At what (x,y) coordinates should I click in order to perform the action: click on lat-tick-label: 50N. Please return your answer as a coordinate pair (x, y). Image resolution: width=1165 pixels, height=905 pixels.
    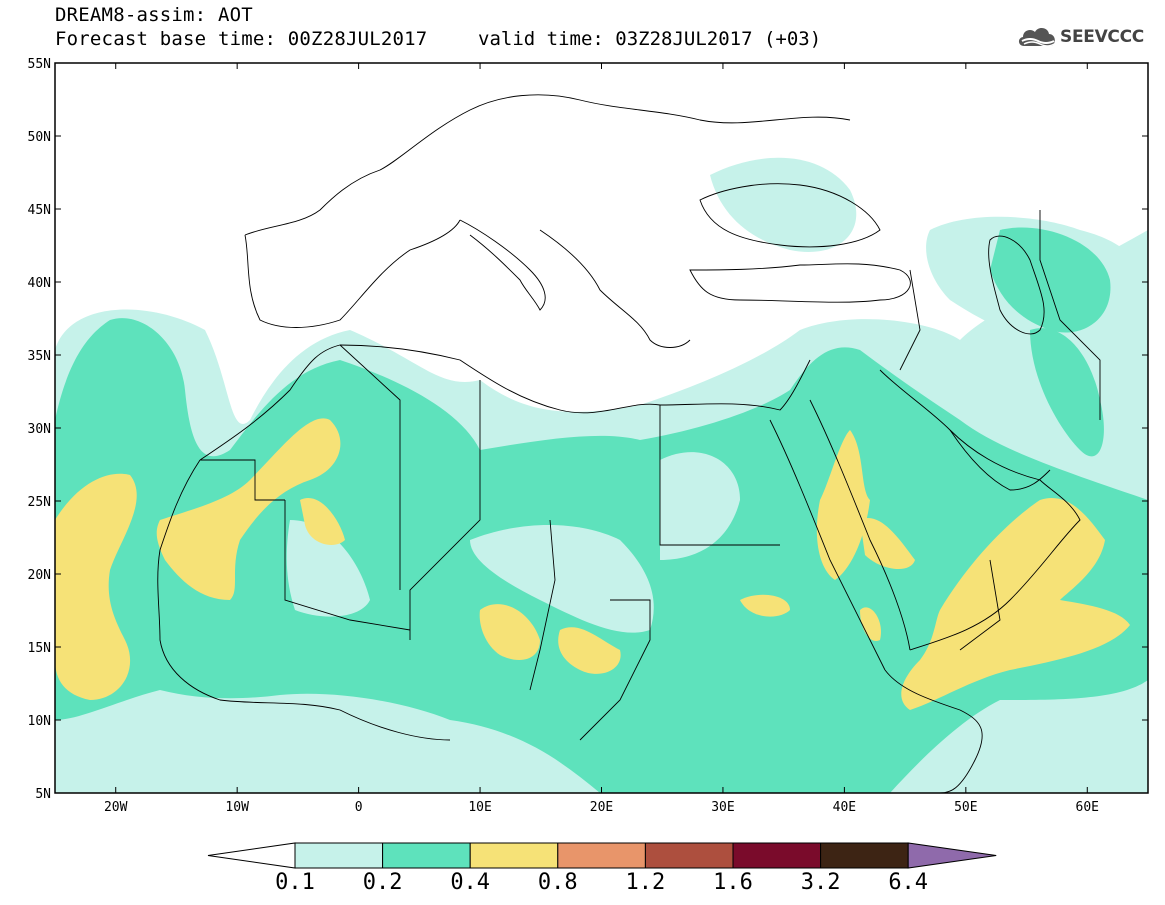
    Looking at the image, I should click on (39, 137).